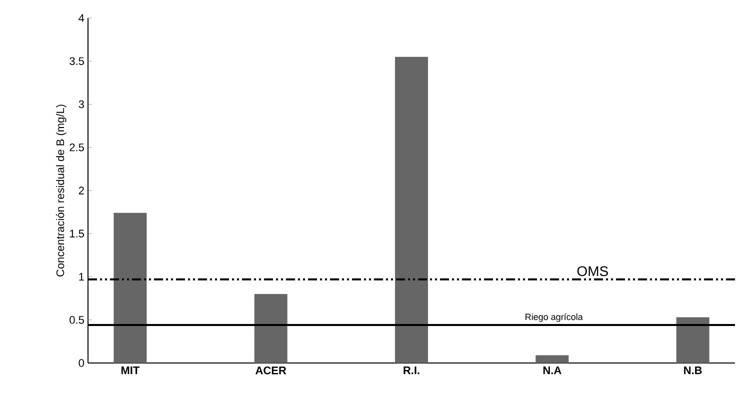  What do you see at coordinates (554, 317) in the screenshot?
I see `ref-line-label: Riego agrícola` at bounding box center [554, 317].